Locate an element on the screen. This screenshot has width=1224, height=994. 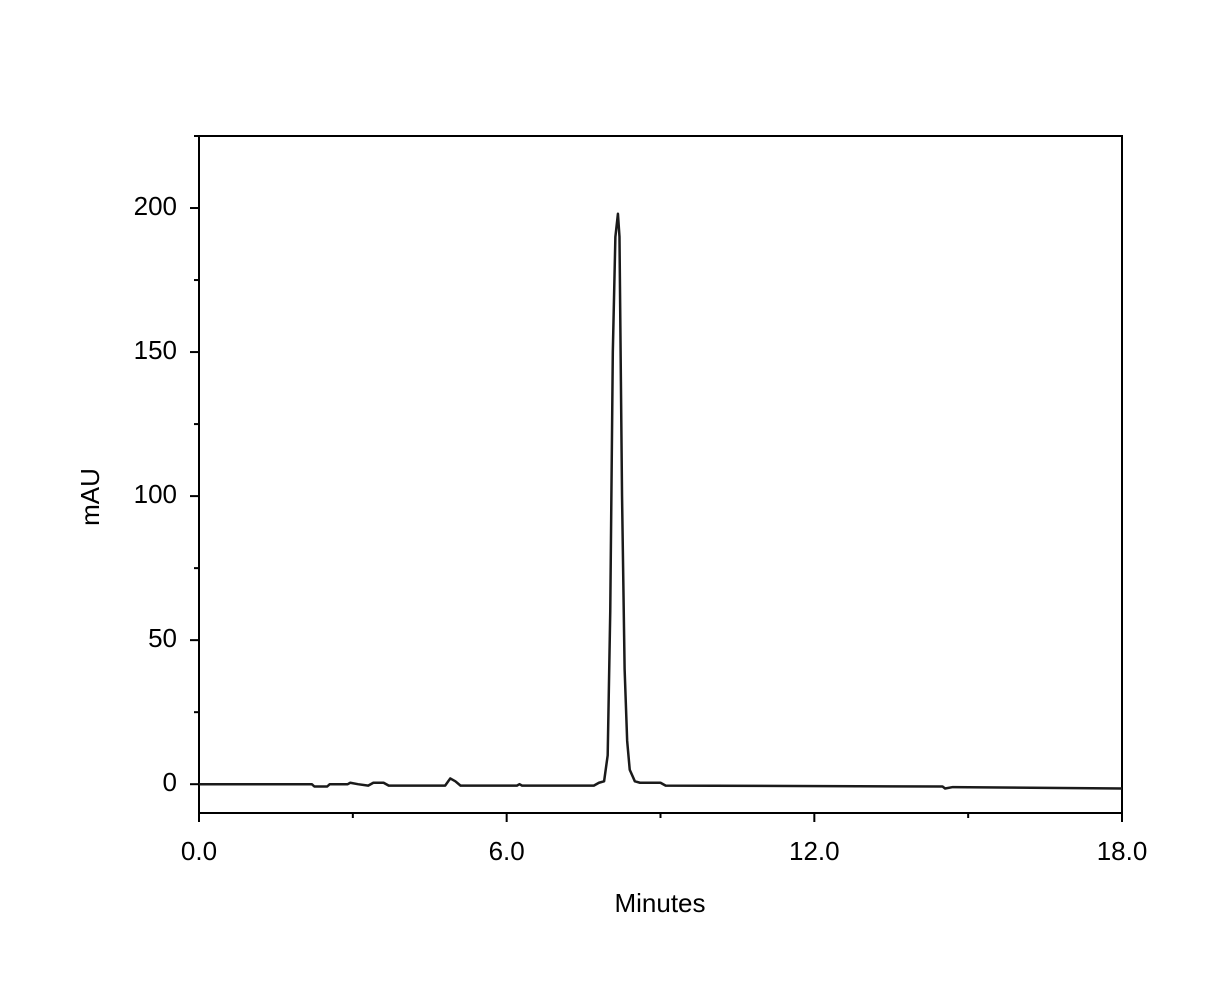
x-tick-label: 0.0 is located at coordinates (199, 851).